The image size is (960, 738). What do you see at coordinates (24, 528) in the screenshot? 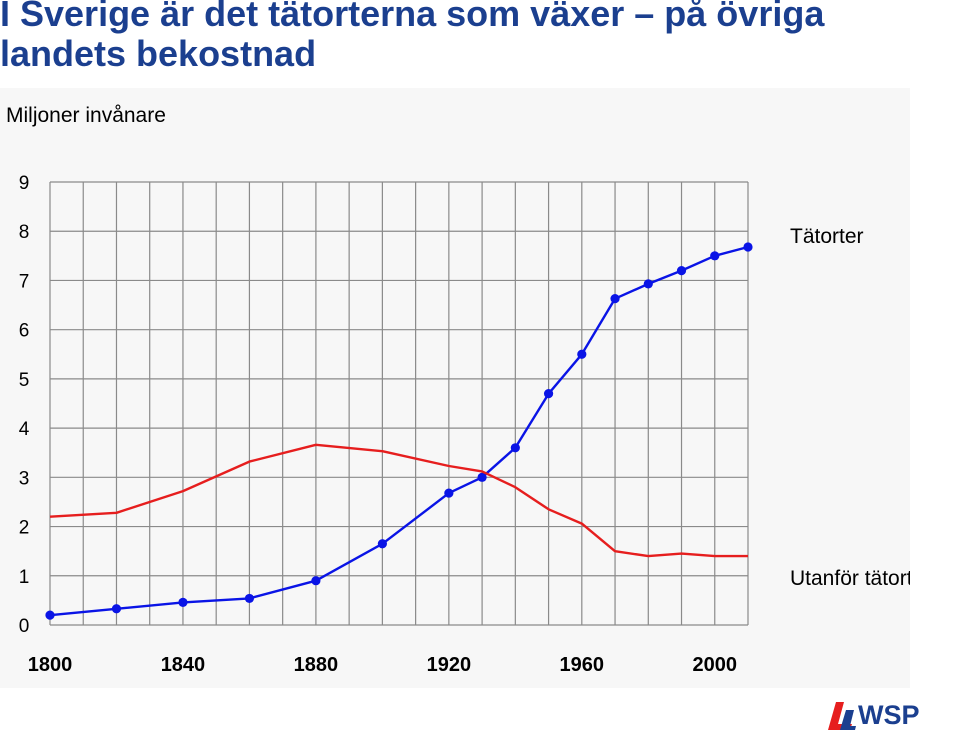
I see `y-tick-label: 2` at bounding box center [24, 528].